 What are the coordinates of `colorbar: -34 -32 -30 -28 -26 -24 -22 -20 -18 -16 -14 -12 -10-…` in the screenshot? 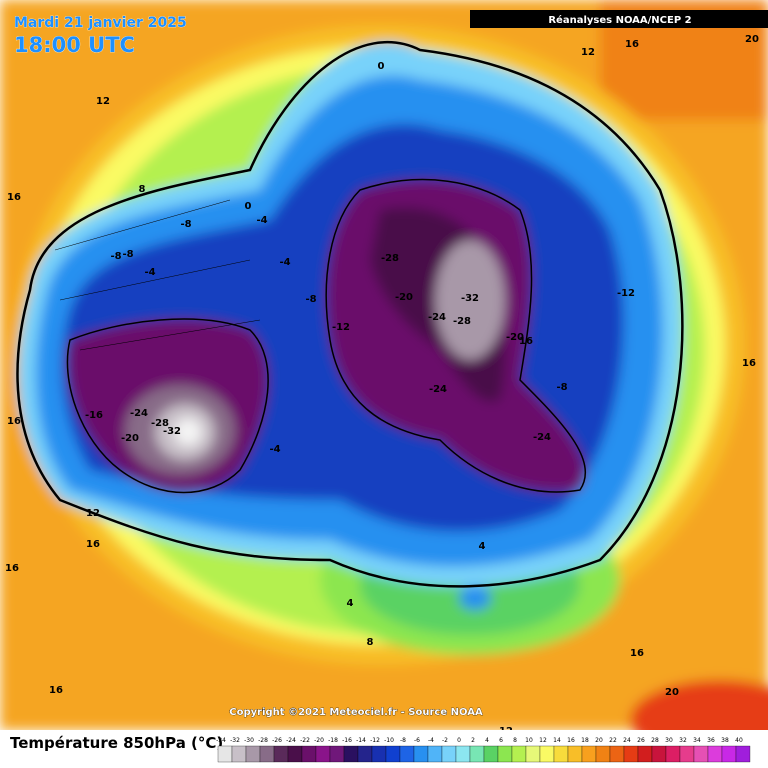 It's located at (483, 750).